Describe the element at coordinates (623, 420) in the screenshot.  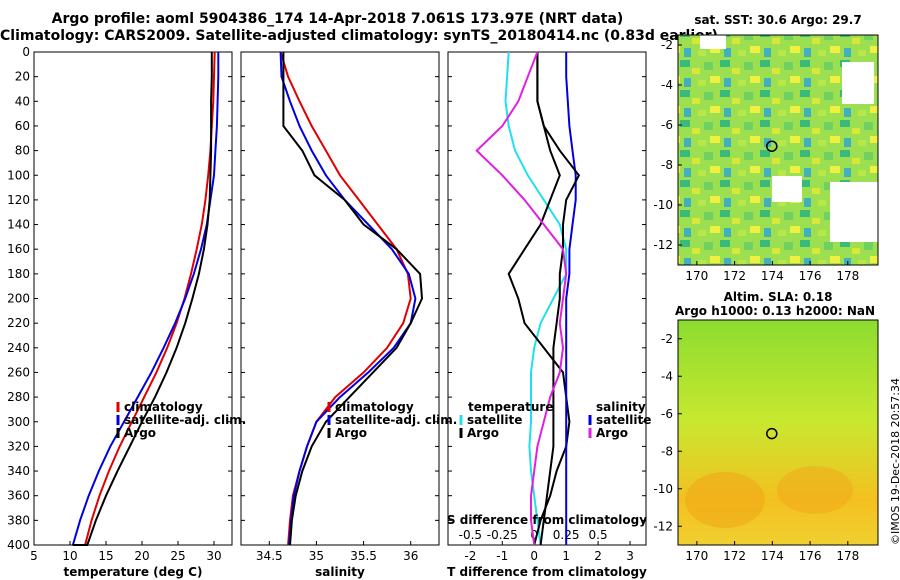
I see `legend-label-s-satellite: satellite` at that location.